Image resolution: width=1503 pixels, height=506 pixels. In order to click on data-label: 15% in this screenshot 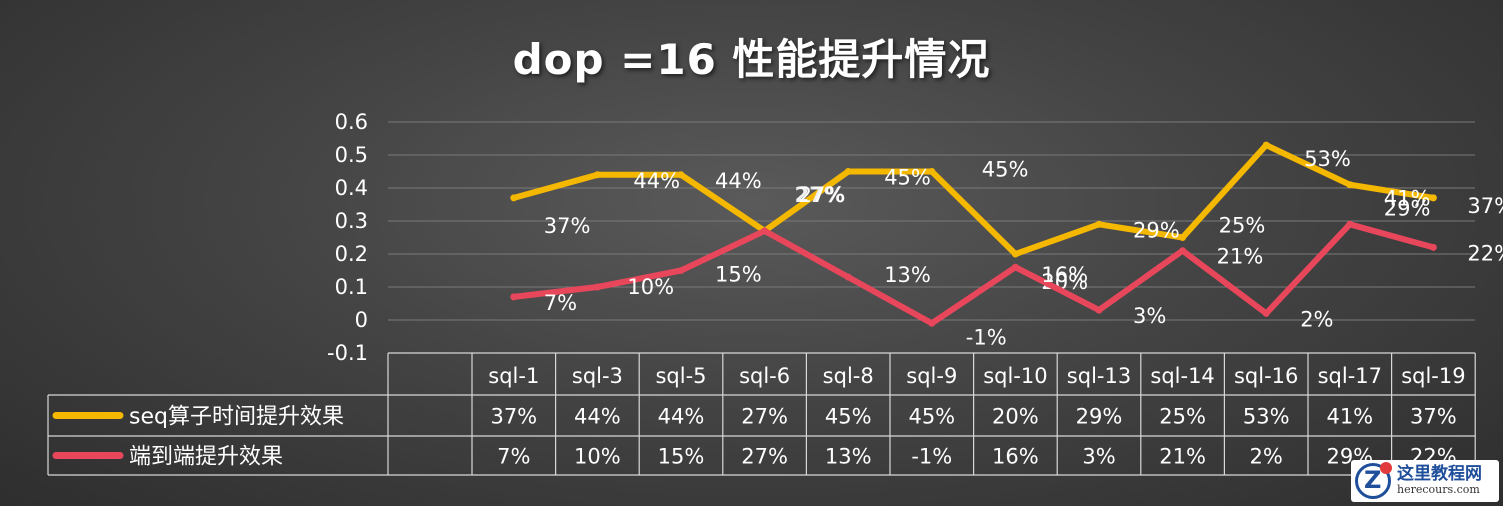, I will do `click(738, 275)`.